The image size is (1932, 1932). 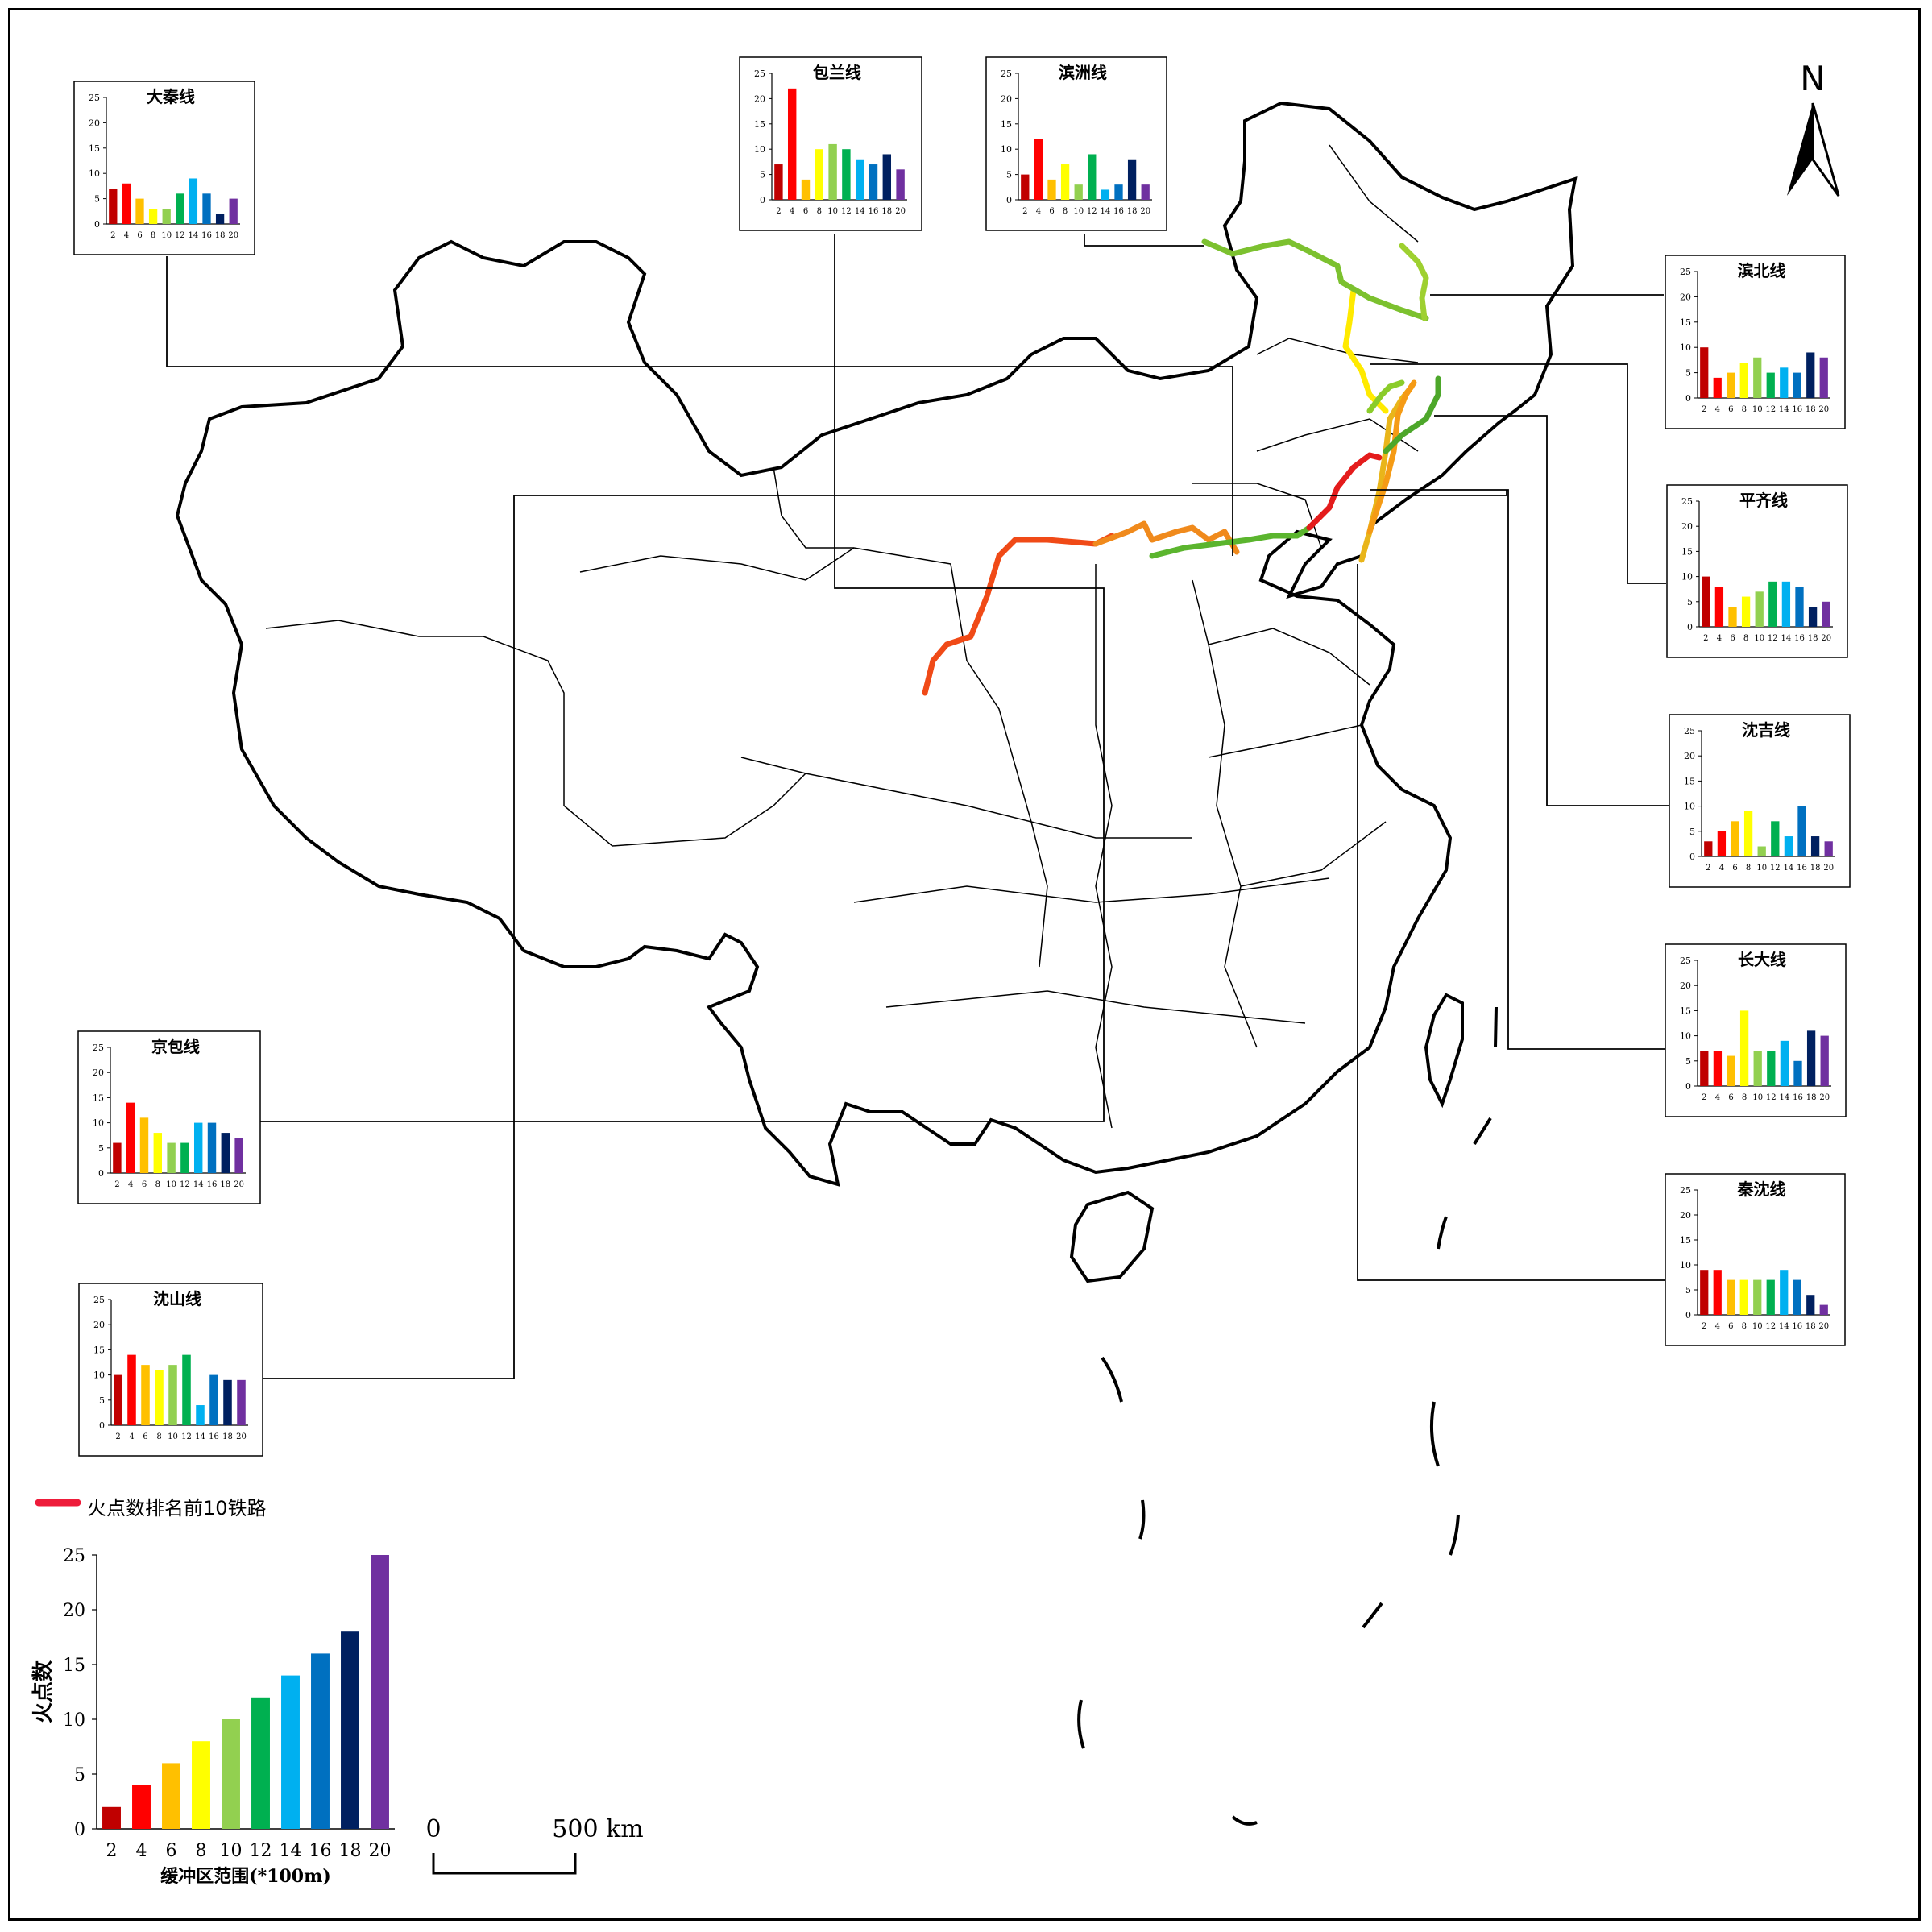 What do you see at coordinates (1761, 1189) in the screenshot?
I see `inset-title: 秦沈线` at bounding box center [1761, 1189].